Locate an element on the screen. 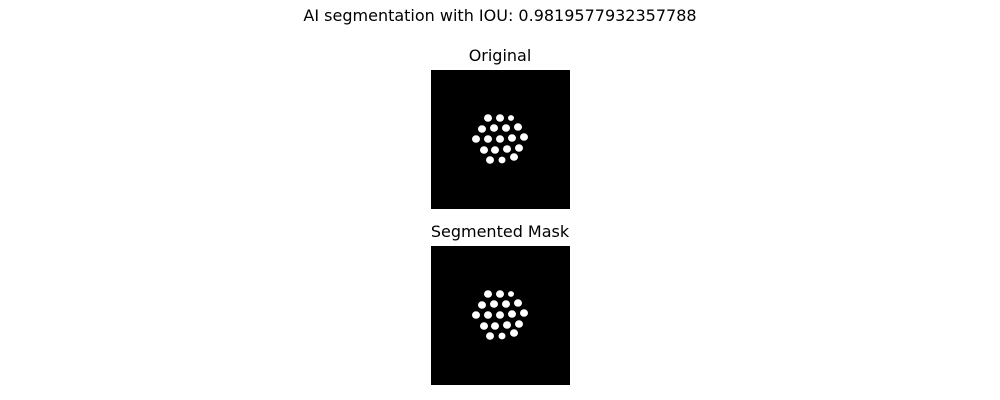 The height and width of the screenshot is (400, 1000). segmented-mask-image is located at coordinates (500, 315).